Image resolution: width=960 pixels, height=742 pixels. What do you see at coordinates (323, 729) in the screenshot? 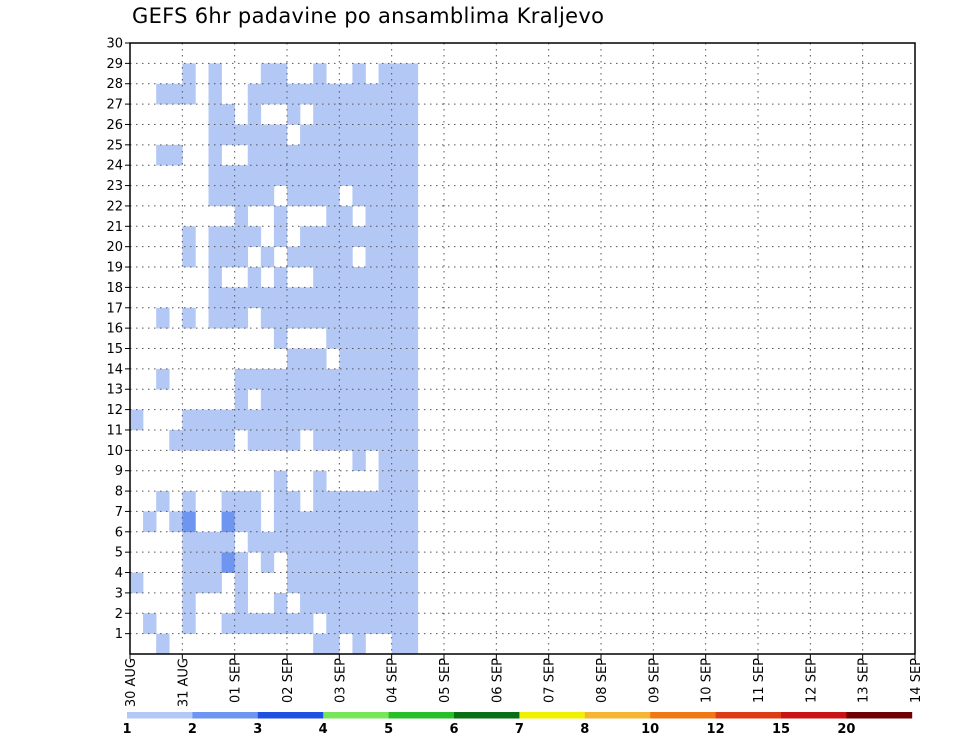
I see `legend-label: 4` at bounding box center [323, 729].